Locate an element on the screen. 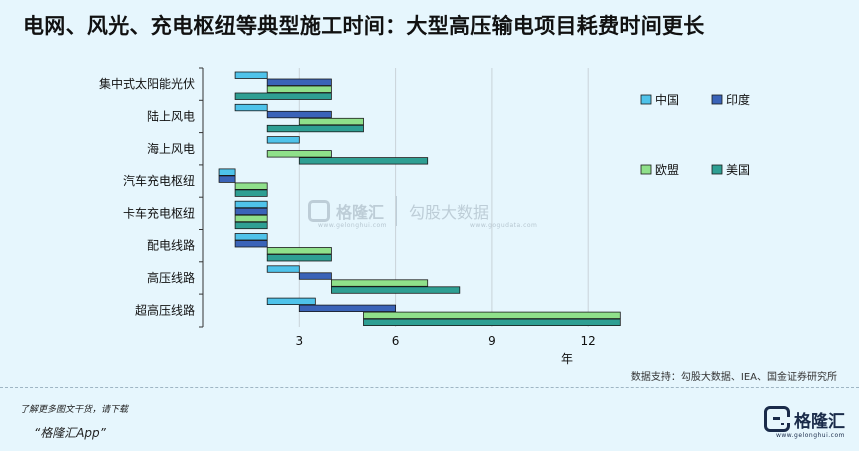 This screenshot has width=859, height=451. y-tick-label: 高压线路 is located at coordinates (171, 277).